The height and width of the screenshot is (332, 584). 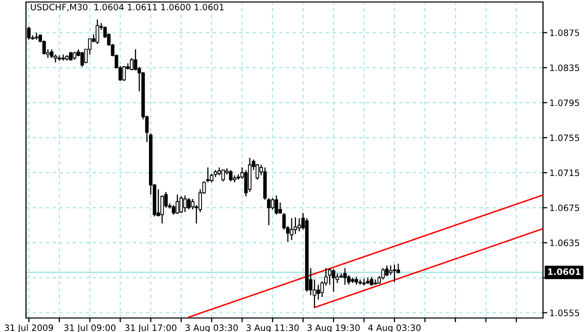 I want to click on y-tick-label: 1.0715, so click(x=565, y=173).